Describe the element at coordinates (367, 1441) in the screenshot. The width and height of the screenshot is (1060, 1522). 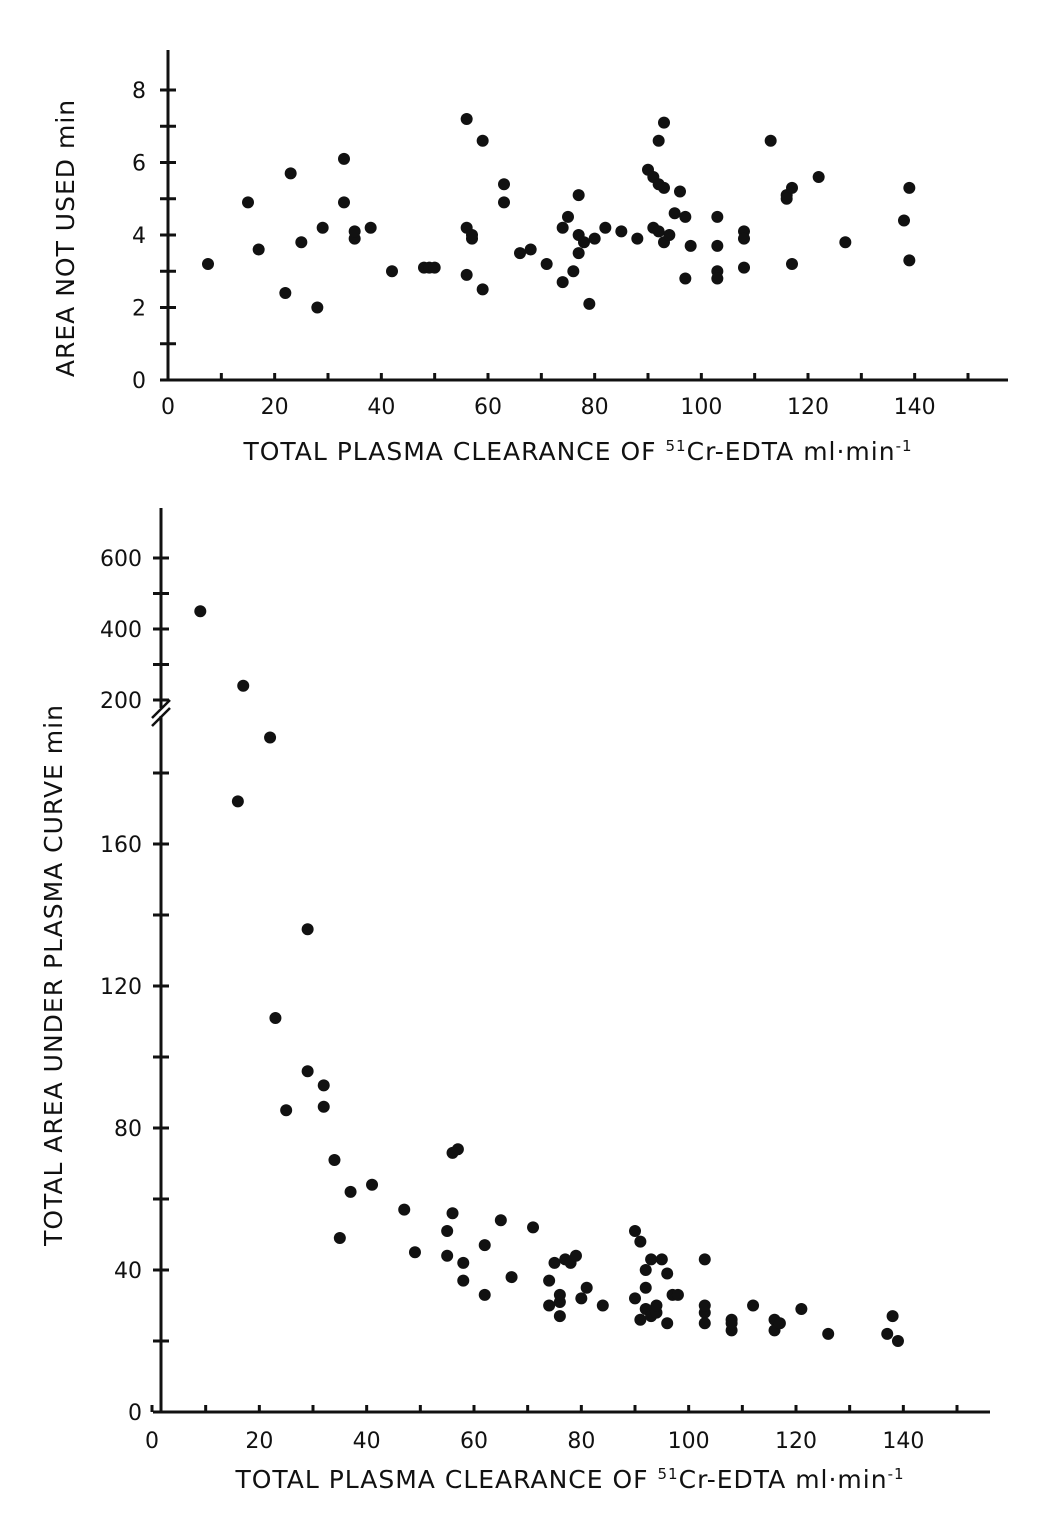
I see `bottom-x-tick-label: 40` at that location.